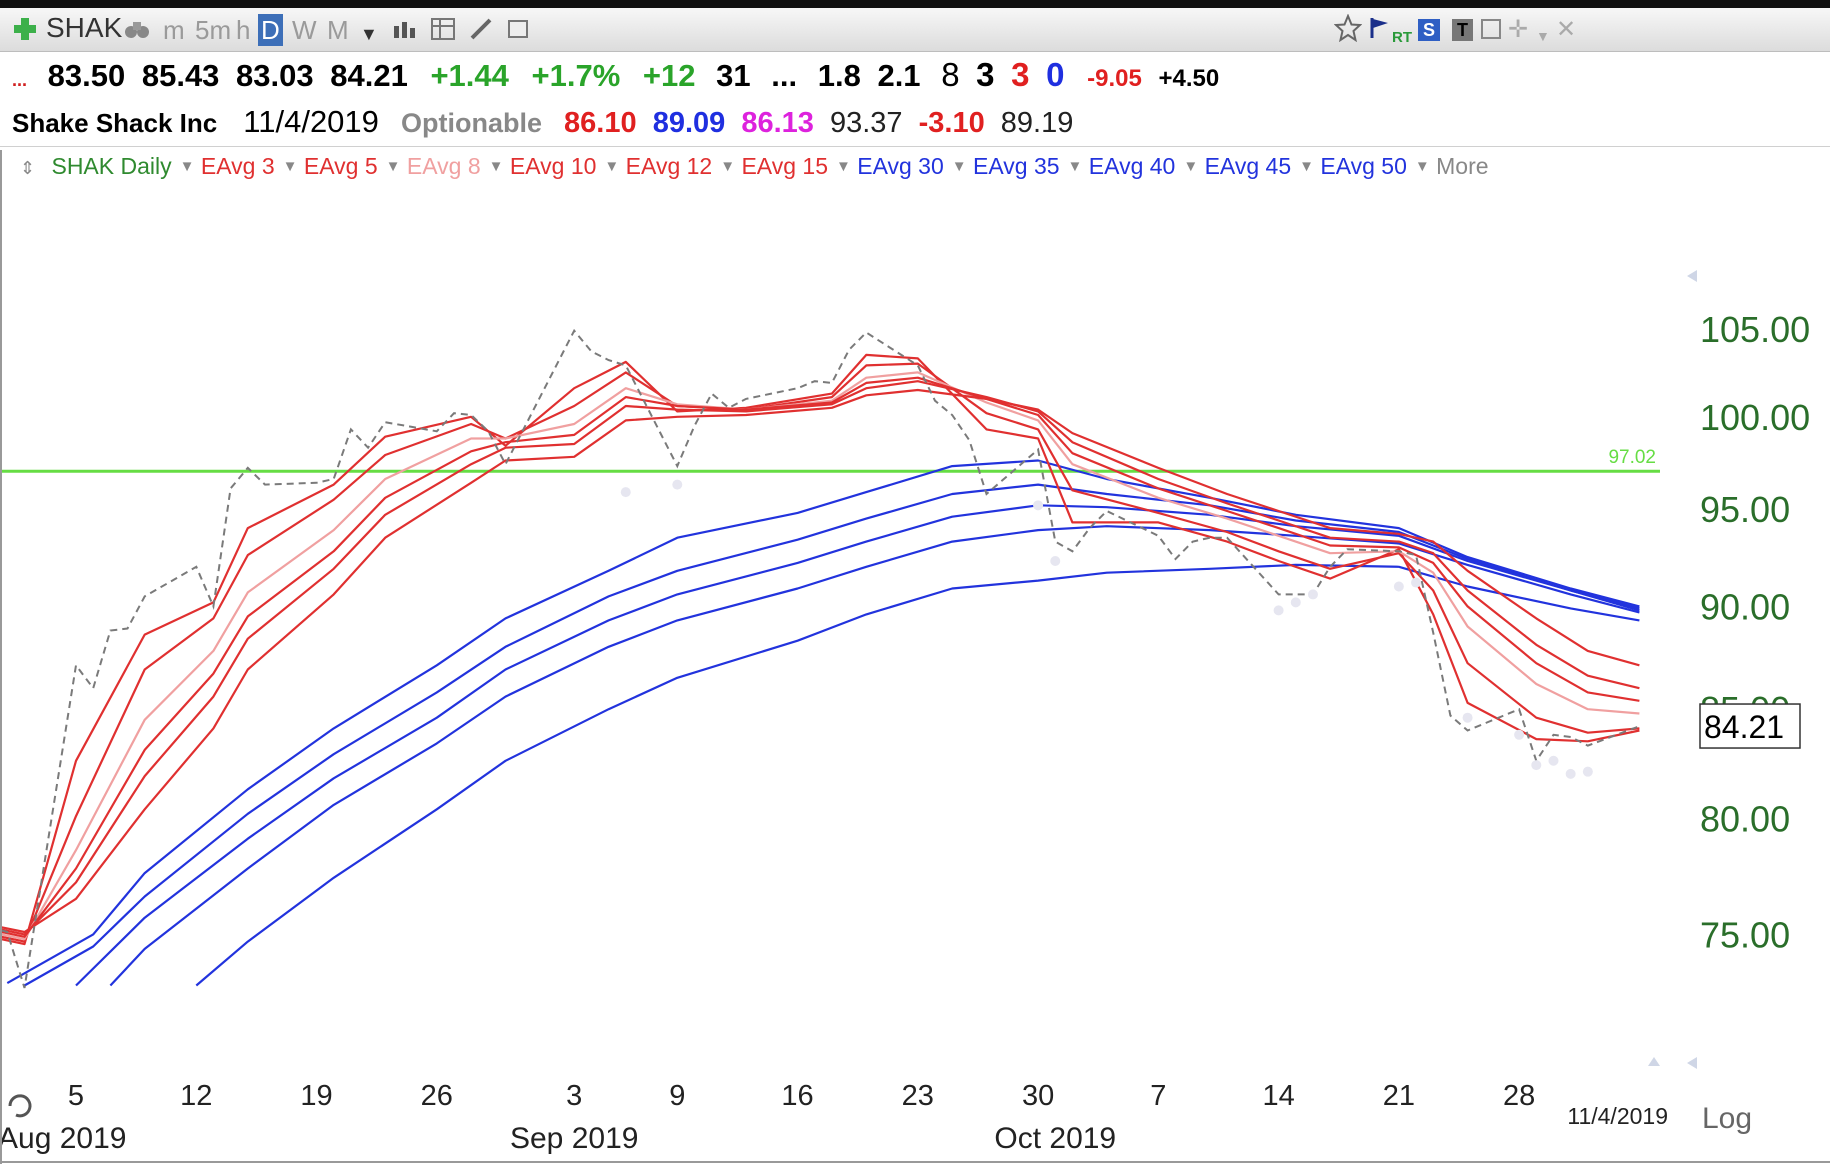 The height and width of the screenshot is (1164, 1830). Describe the element at coordinates (20, 1106) in the screenshot. I see `refresh-icon` at that location.